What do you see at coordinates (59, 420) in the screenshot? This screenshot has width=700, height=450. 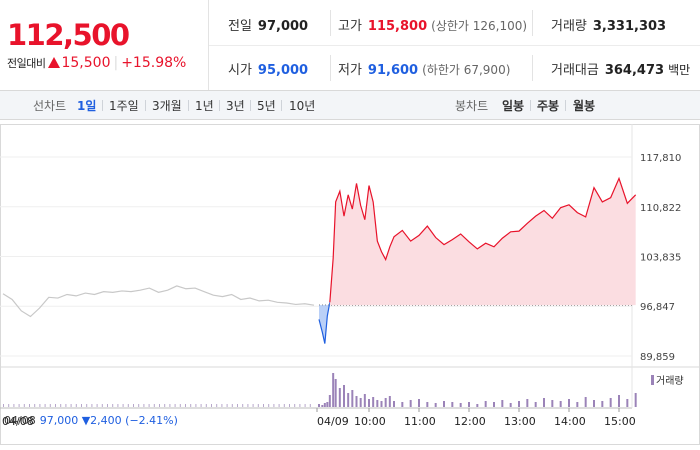 I see `prev-close: 97,000` at bounding box center [59, 420].